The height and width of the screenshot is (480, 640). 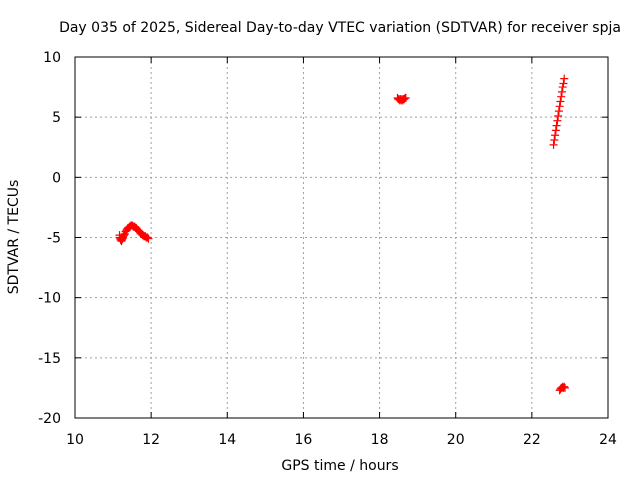 What do you see at coordinates (75, 440) in the screenshot?
I see `x-tick-label: 10` at bounding box center [75, 440].